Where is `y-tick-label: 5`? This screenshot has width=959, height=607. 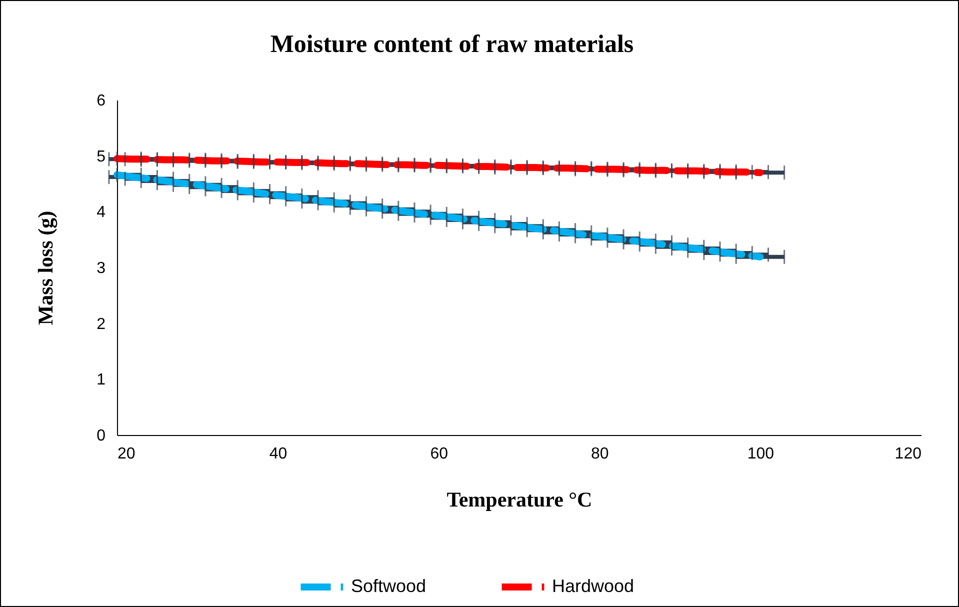 y-tick-label: 5 is located at coordinates (101, 157).